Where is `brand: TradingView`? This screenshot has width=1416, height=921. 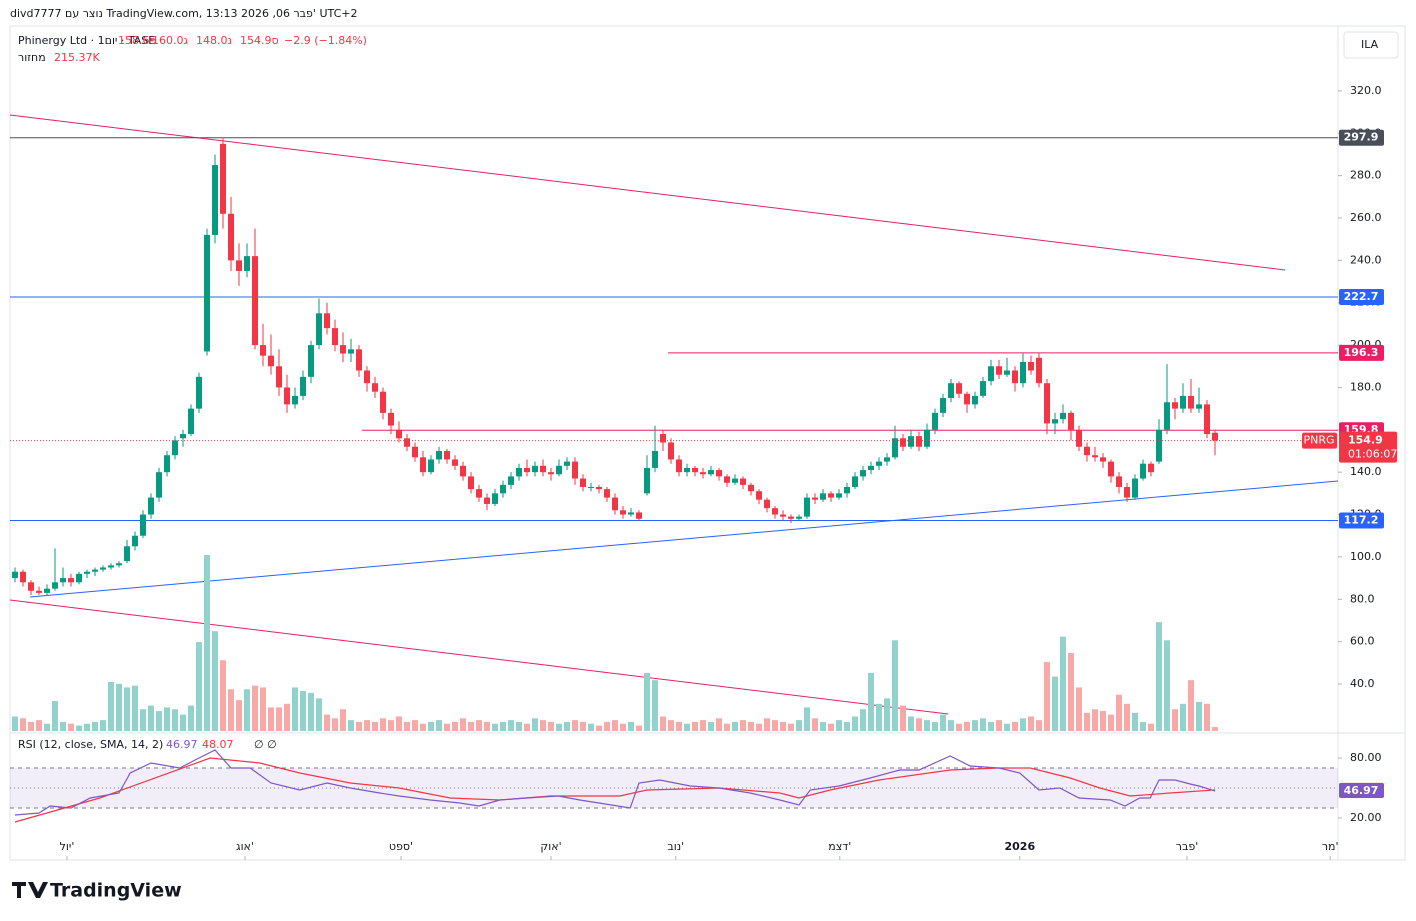 brand: TradingView is located at coordinates (116, 891).